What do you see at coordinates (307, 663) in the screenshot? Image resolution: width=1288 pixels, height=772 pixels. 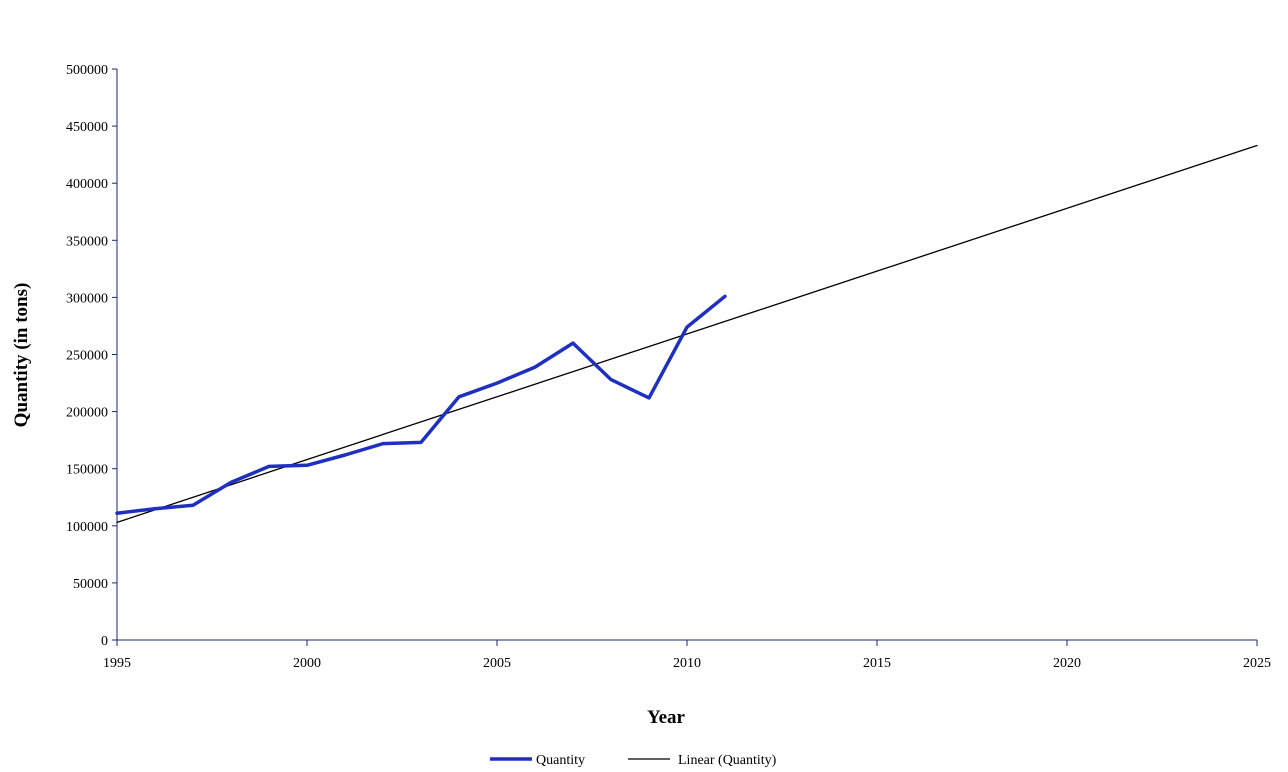 I see `x-tick-label: 2000` at bounding box center [307, 663].